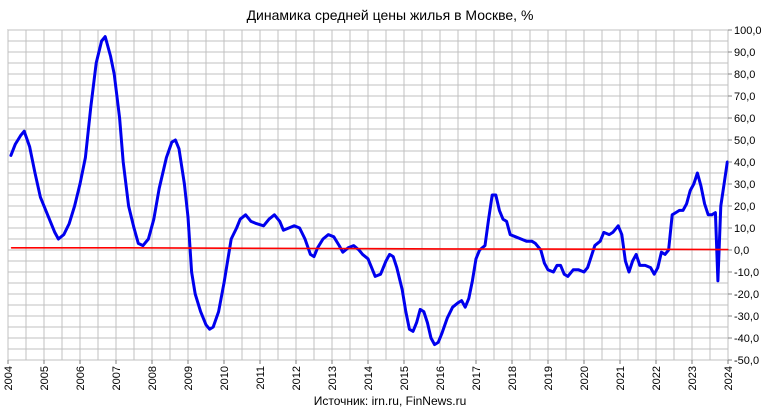  What do you see at coordinates (744, 119) in the screenshot?
I see `y-tick-label: 60,0` at bounding box center [744, 119].